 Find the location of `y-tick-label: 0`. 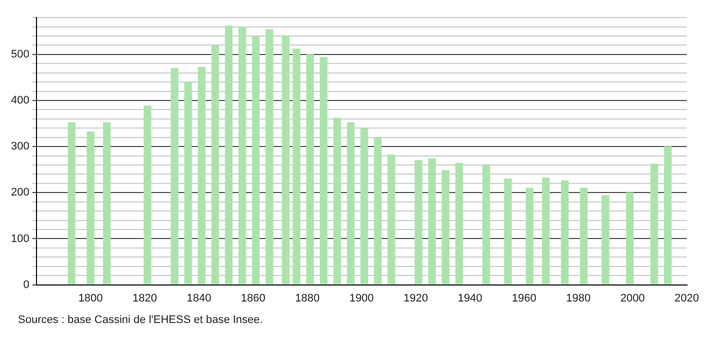

y-tick-label: 0 is located at coordinates (26, 284).